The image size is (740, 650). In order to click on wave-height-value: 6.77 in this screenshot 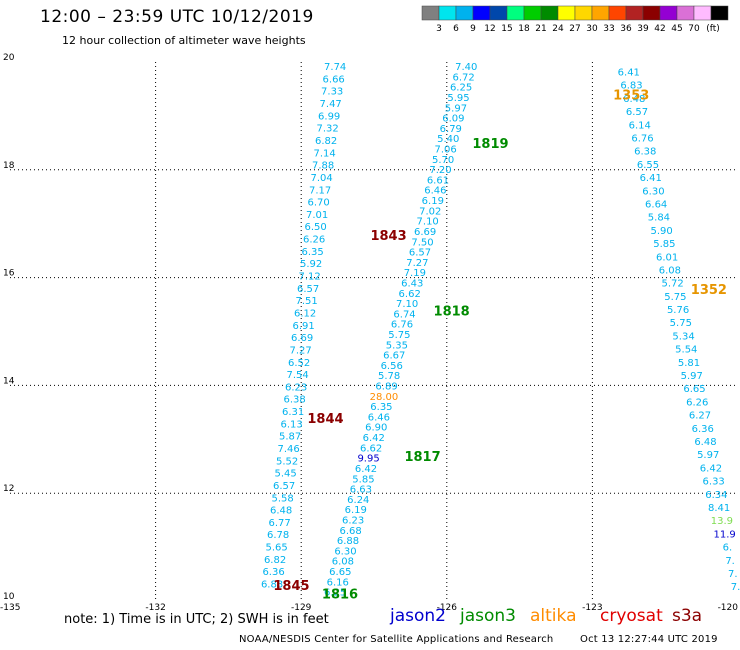, I will do `click(279, 523)`.